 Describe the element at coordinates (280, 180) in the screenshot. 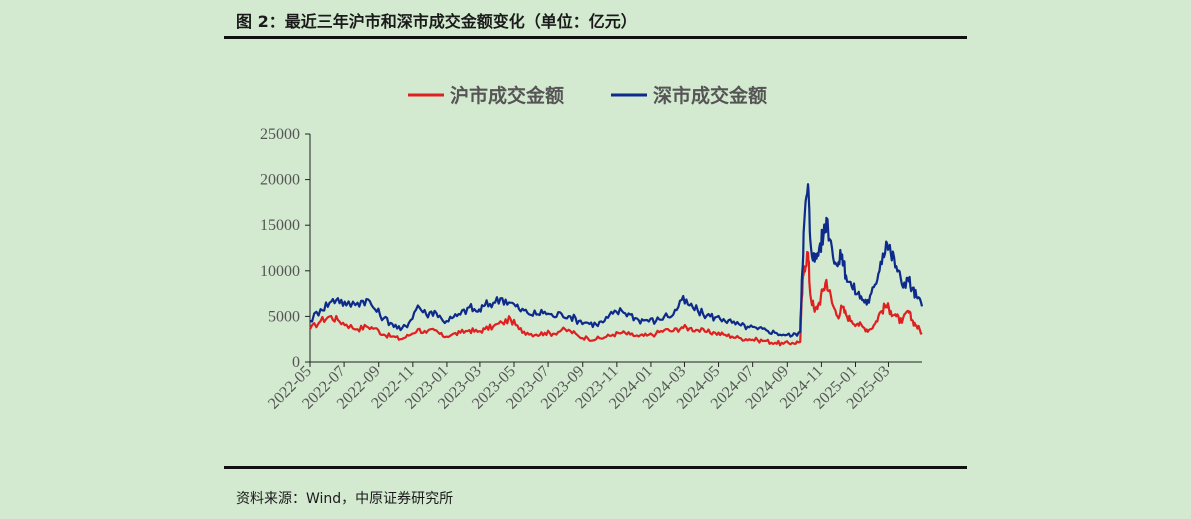

I see `y-tick-label: 20000` at that location.